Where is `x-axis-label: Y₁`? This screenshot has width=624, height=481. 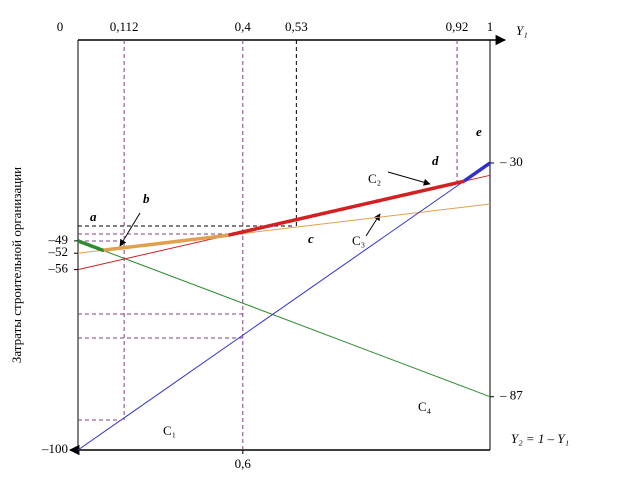 x-axis-label: Y₁ is located at coordinates (522, 30).